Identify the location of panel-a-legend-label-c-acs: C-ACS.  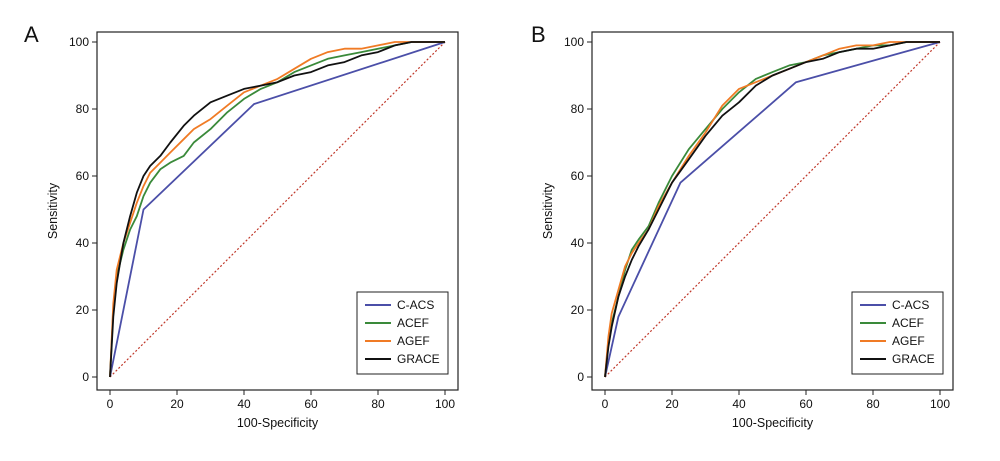
(415, 305).